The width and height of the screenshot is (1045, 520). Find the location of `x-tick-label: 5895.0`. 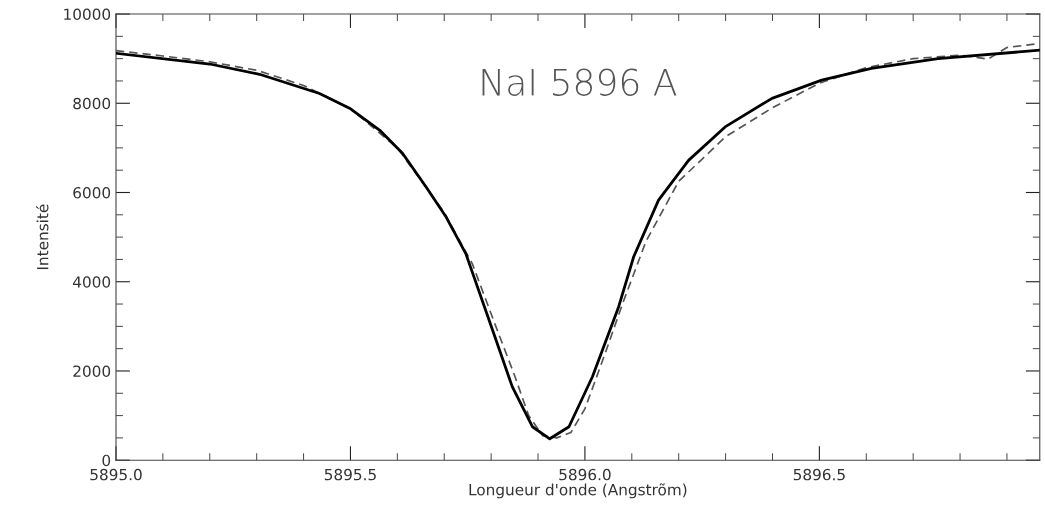

x-tick-label: 5895.0 is located at coordinates (116, 474).